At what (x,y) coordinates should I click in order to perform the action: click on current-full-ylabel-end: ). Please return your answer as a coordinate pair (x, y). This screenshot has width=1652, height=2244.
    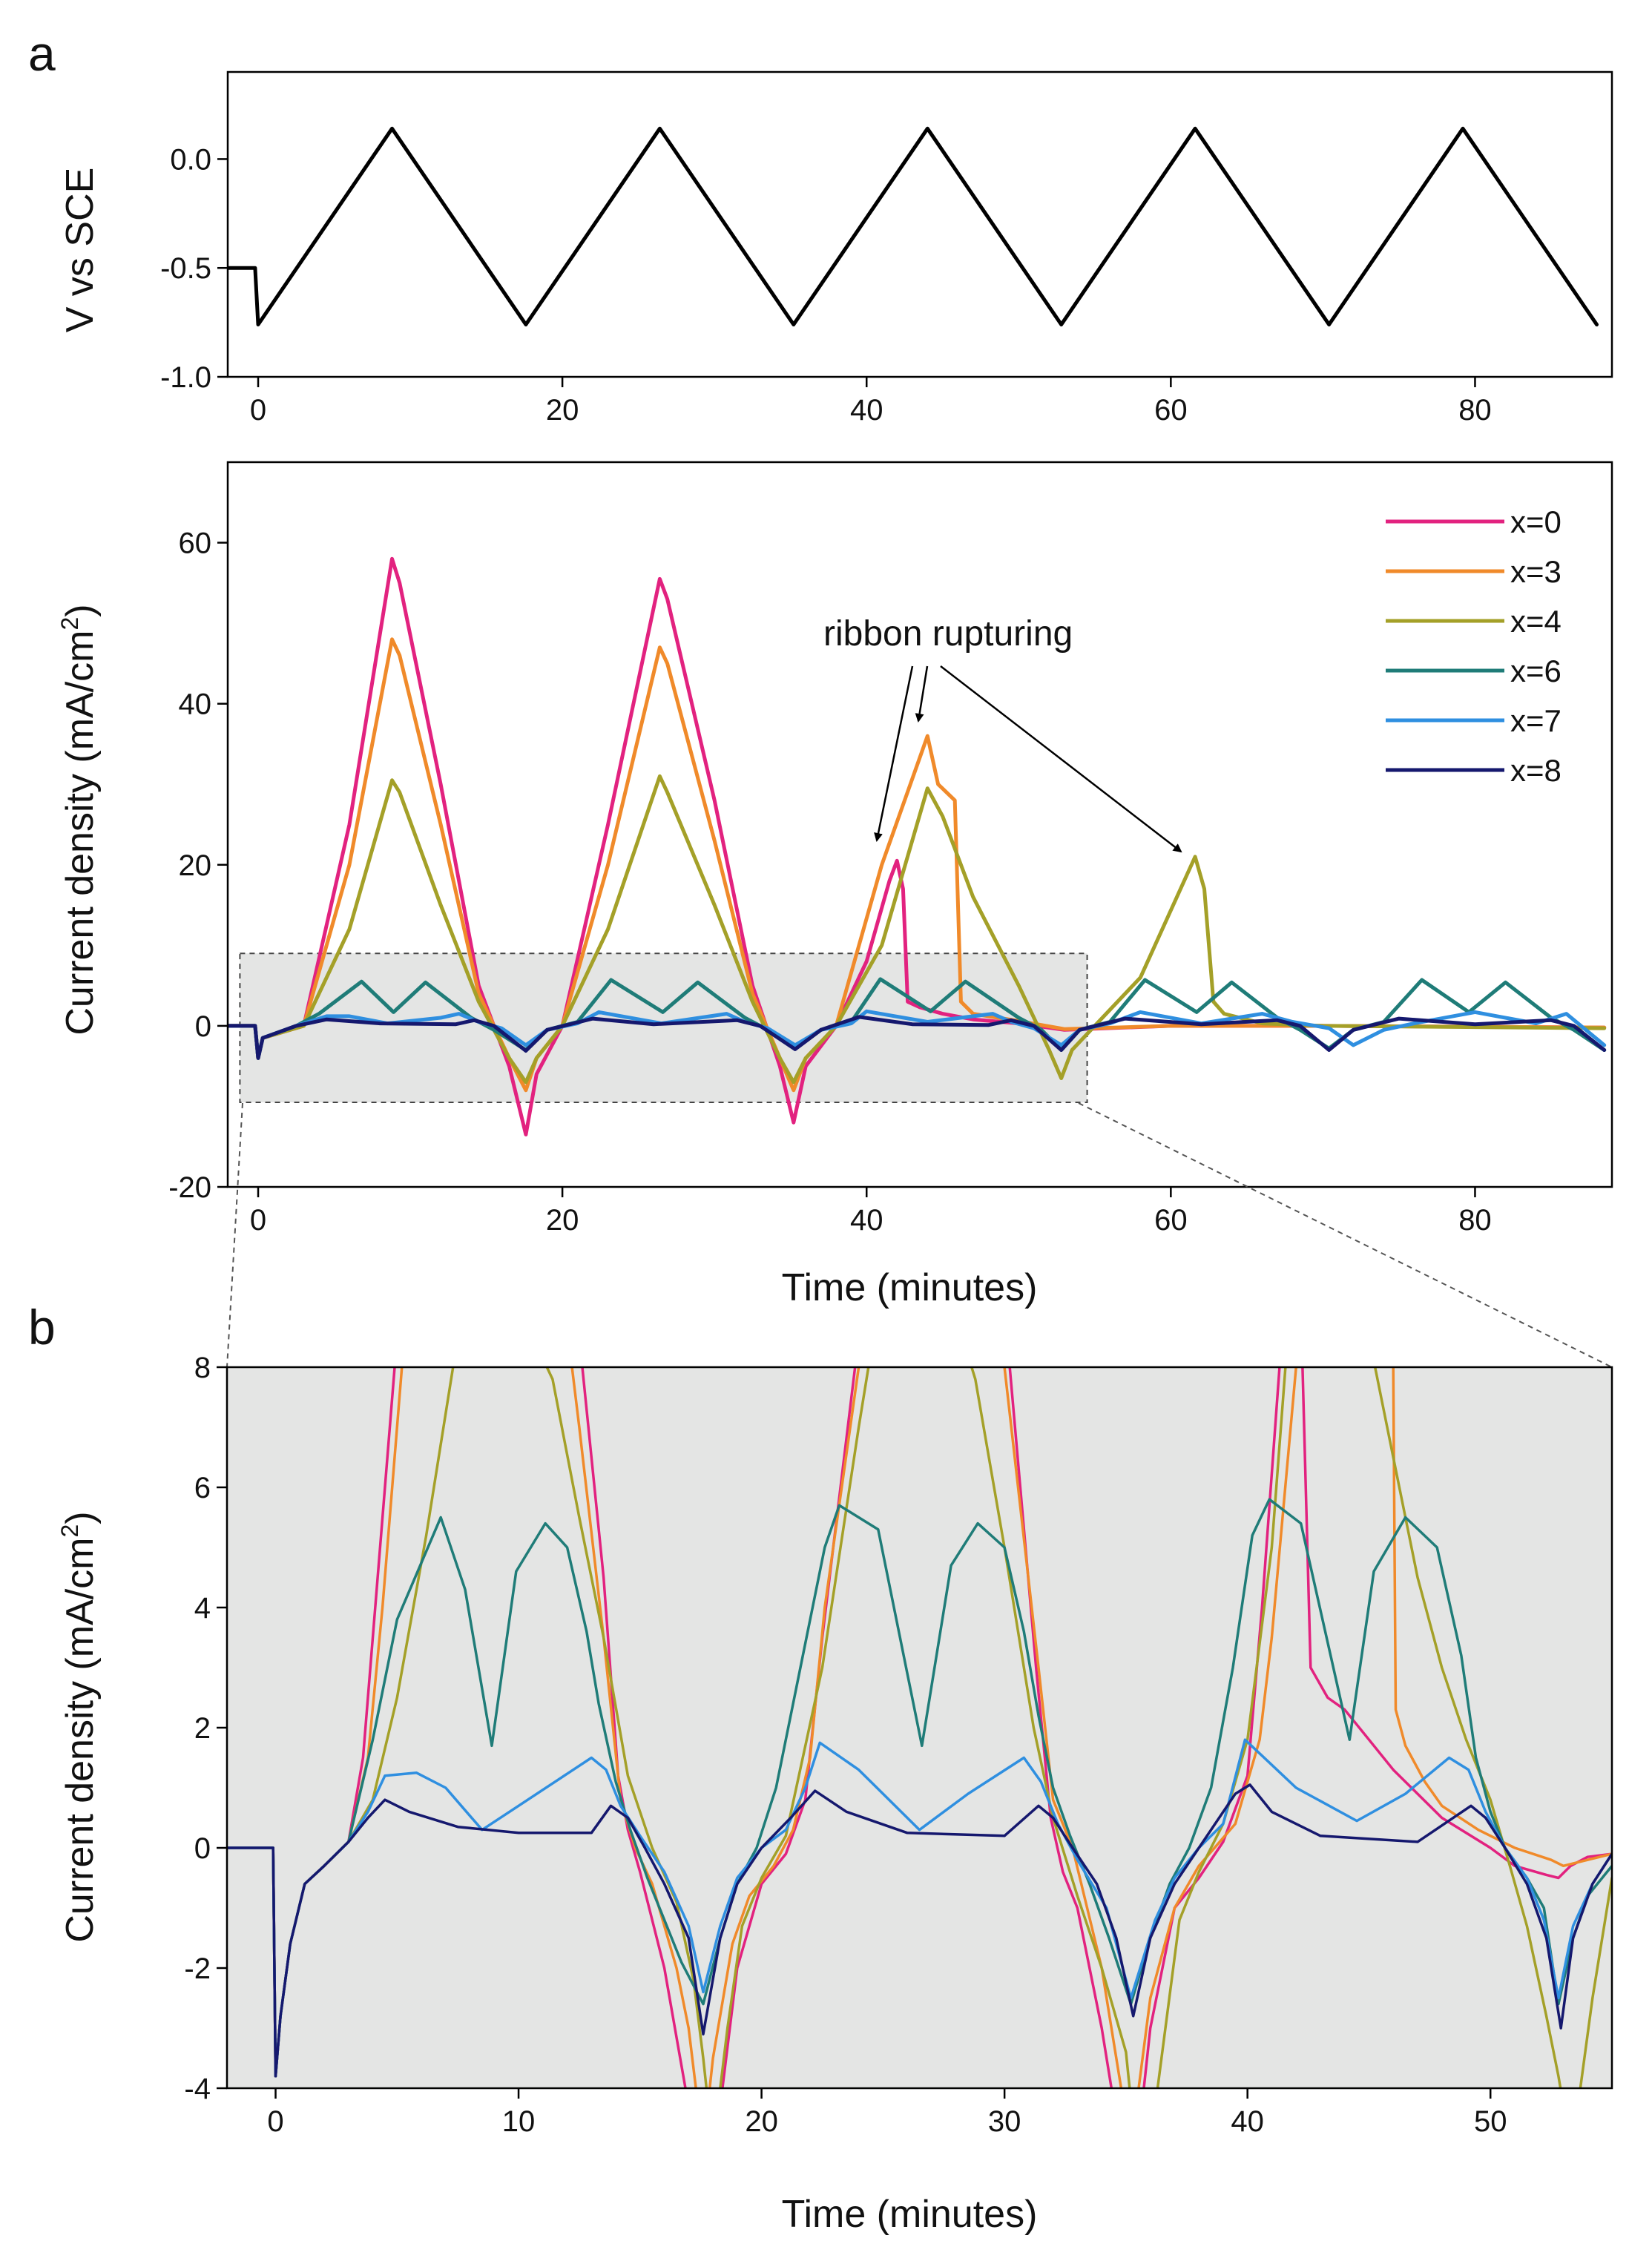
    Looking at the image, I should click on (80, 610).